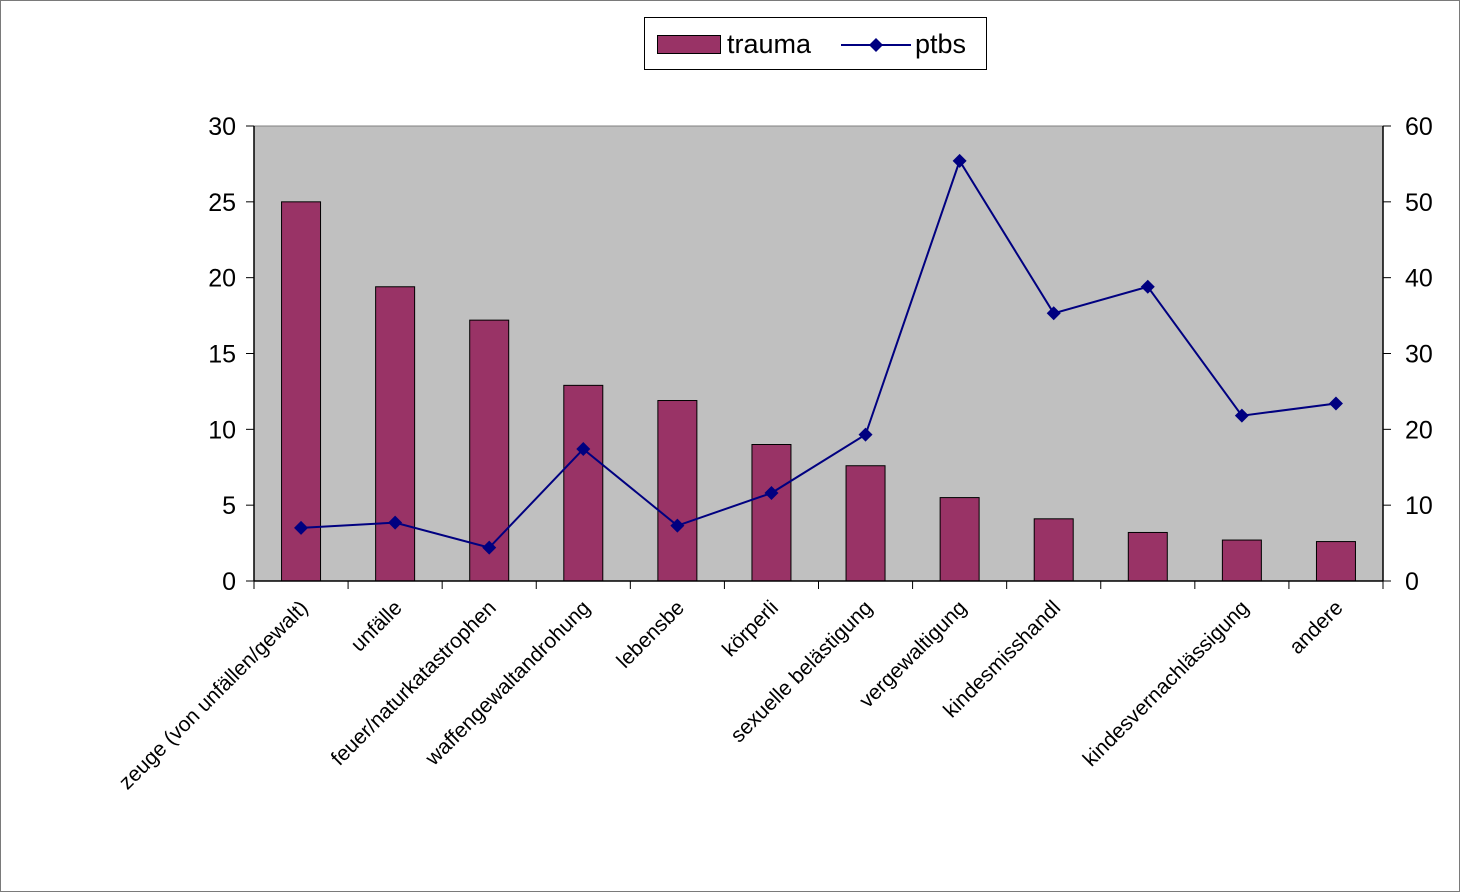  Describe the element at coordinates (222, 279) in the screenshot. I see `left-tick-label: 20` at that location.